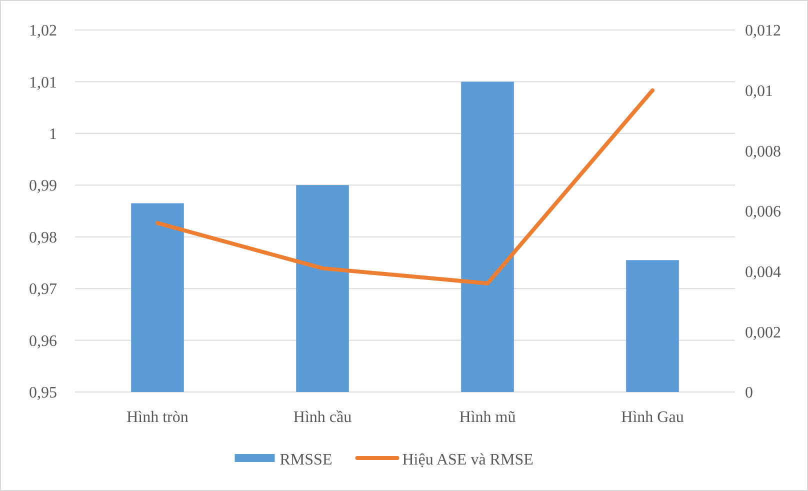 Image resolution: width=808 pixels, height=491 pixels. Describe the element at coordinates (652, 417) in the screenshot. I see `x-tick-label: Hình Gau` at that location.